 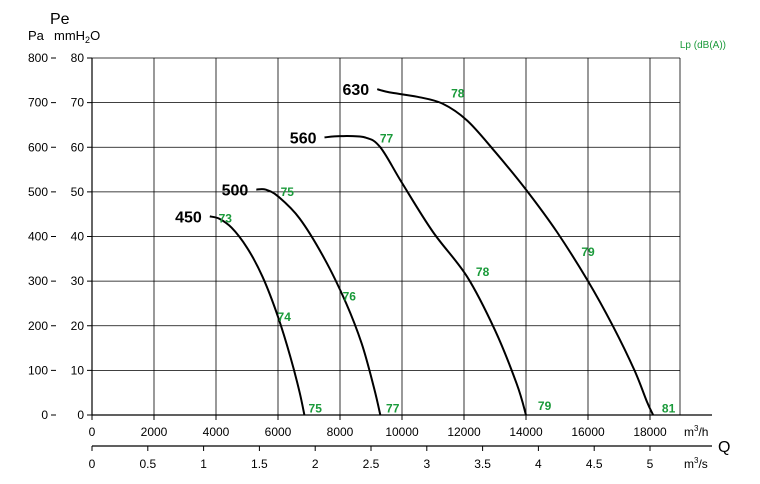 I want to click on x-unit-m3h: m3/h, so click(x=696, y=431).